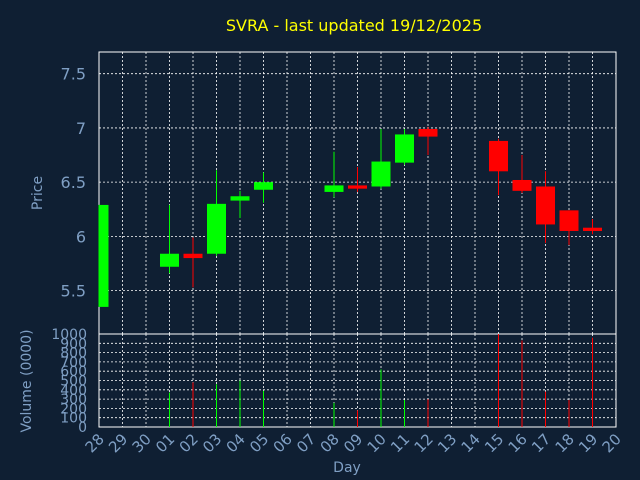  What do you see at coordinates (81, 236) in the screenshot?
I see `price-tick-label: 6` at bounding box center [81, 236].